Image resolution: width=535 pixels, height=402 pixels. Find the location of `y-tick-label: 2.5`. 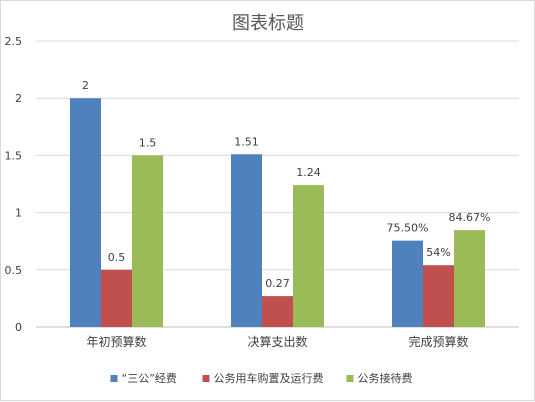

y-tick-label: 2.5 is located at coordinates (14, 41).